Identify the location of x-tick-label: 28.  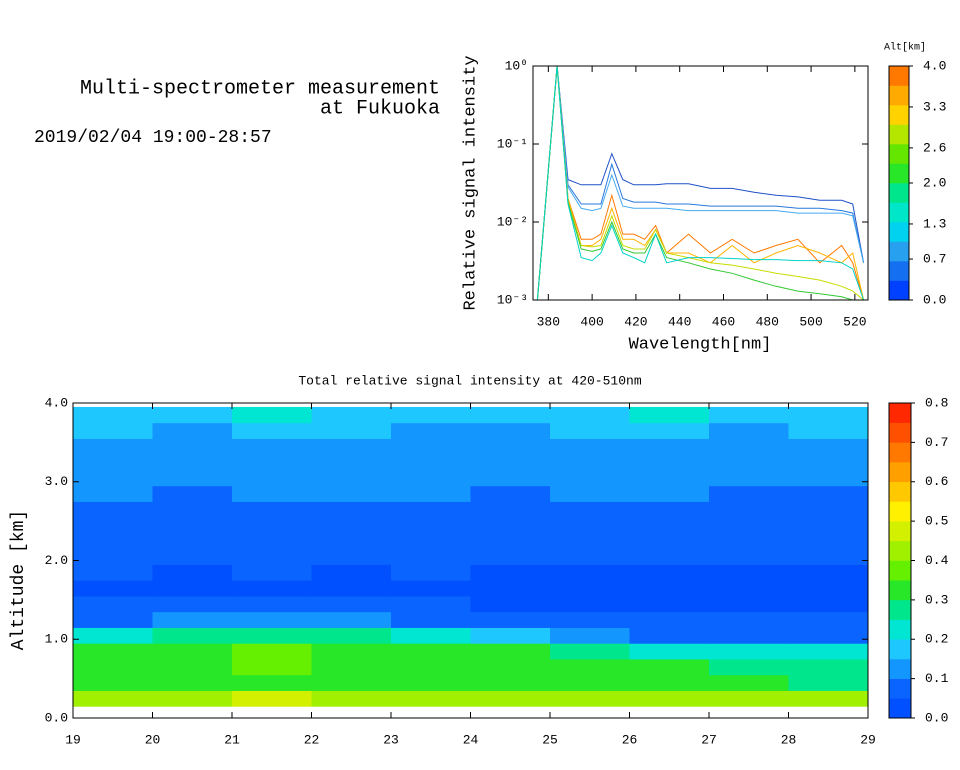
(789, 739).